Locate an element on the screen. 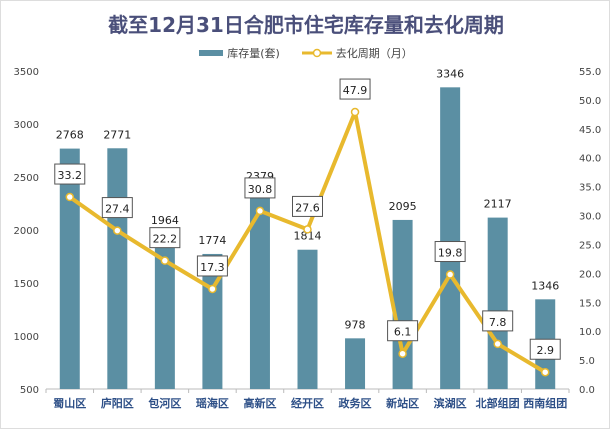 The image size is (610, 429). line-data-label: 19.8 is located at coordinates (450, 253).